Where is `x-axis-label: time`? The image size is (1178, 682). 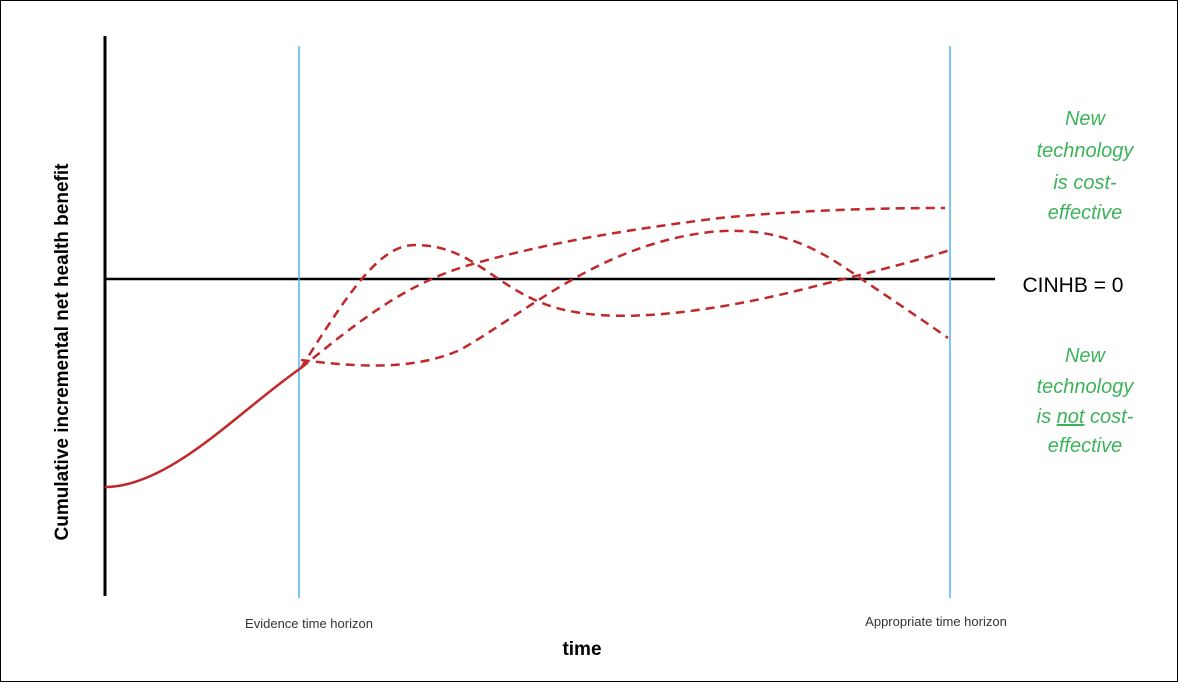 x-axis-label: time is located at coordinates (581, 649).